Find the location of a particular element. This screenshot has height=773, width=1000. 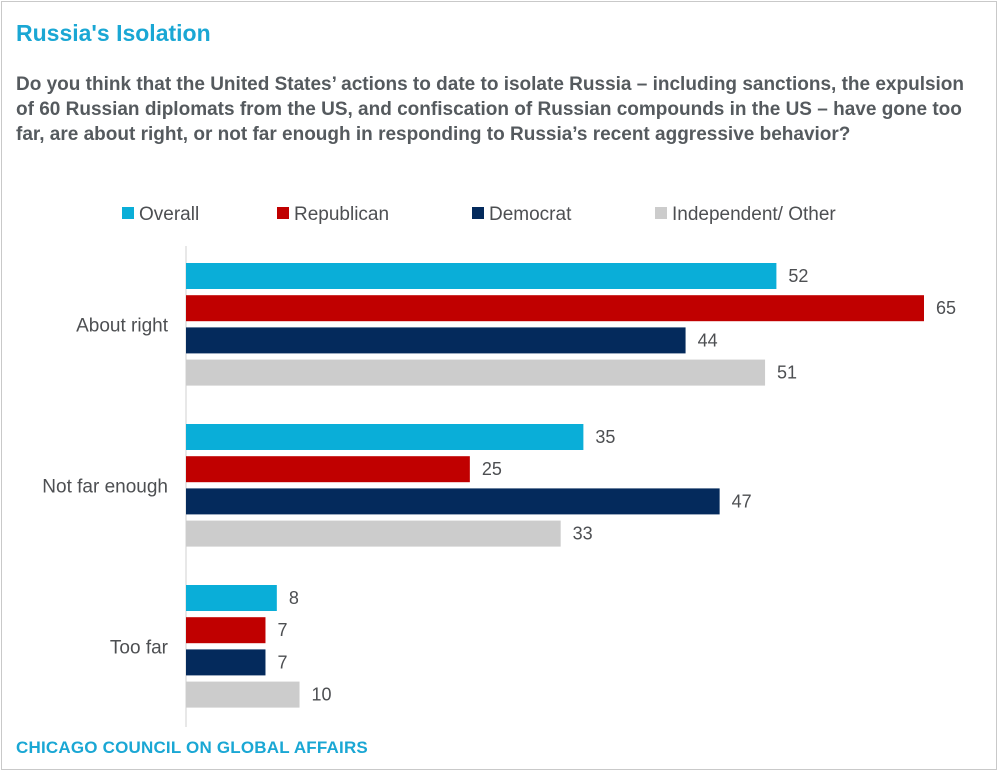

value-label: 33 is located at coordinates (583, 534).